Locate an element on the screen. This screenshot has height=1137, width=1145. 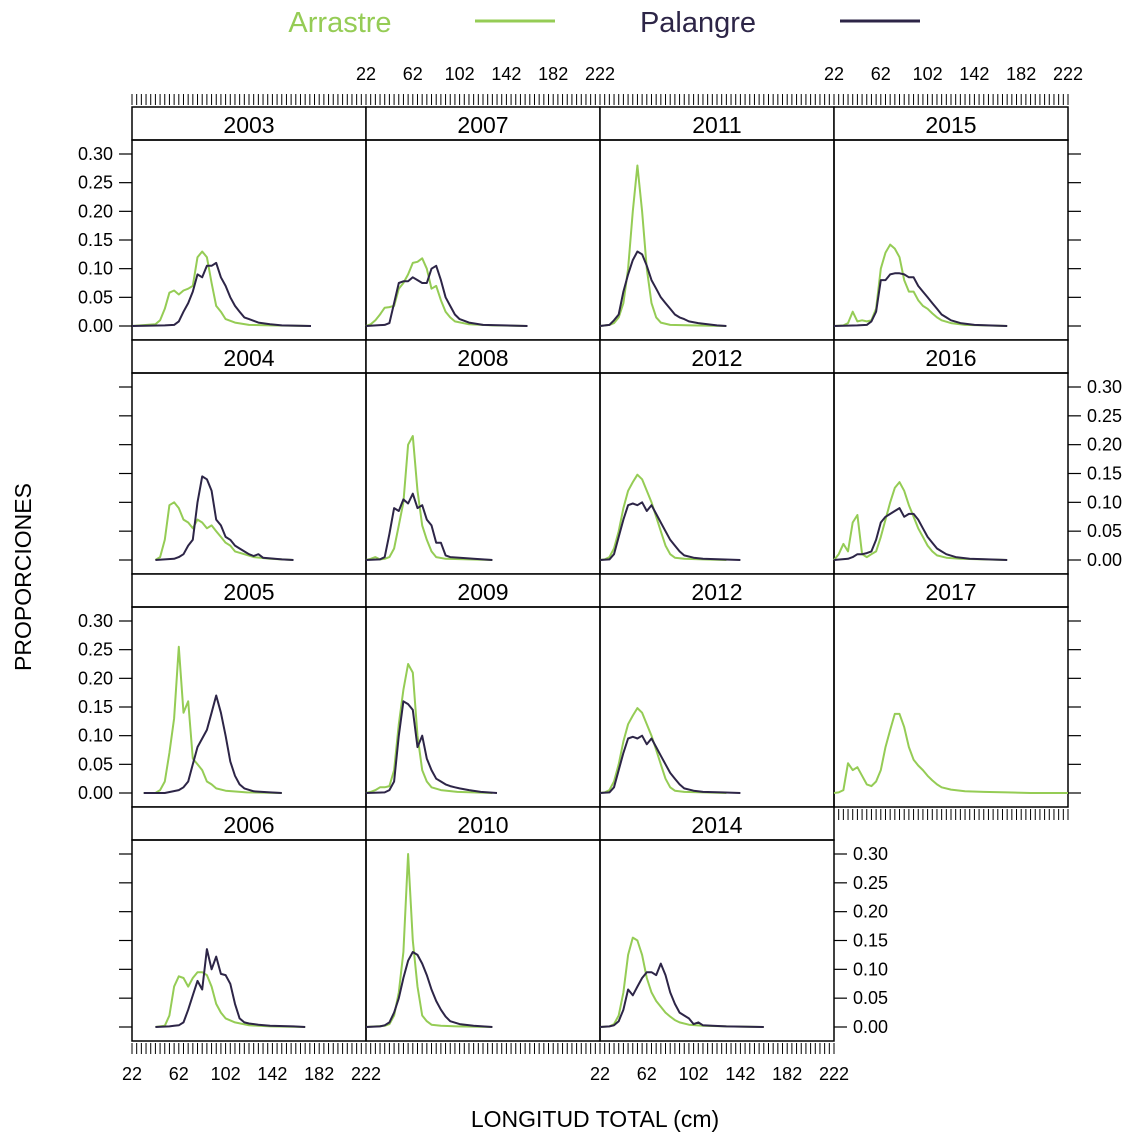
panel-label: 2014 is located at coordinates (716, 825).